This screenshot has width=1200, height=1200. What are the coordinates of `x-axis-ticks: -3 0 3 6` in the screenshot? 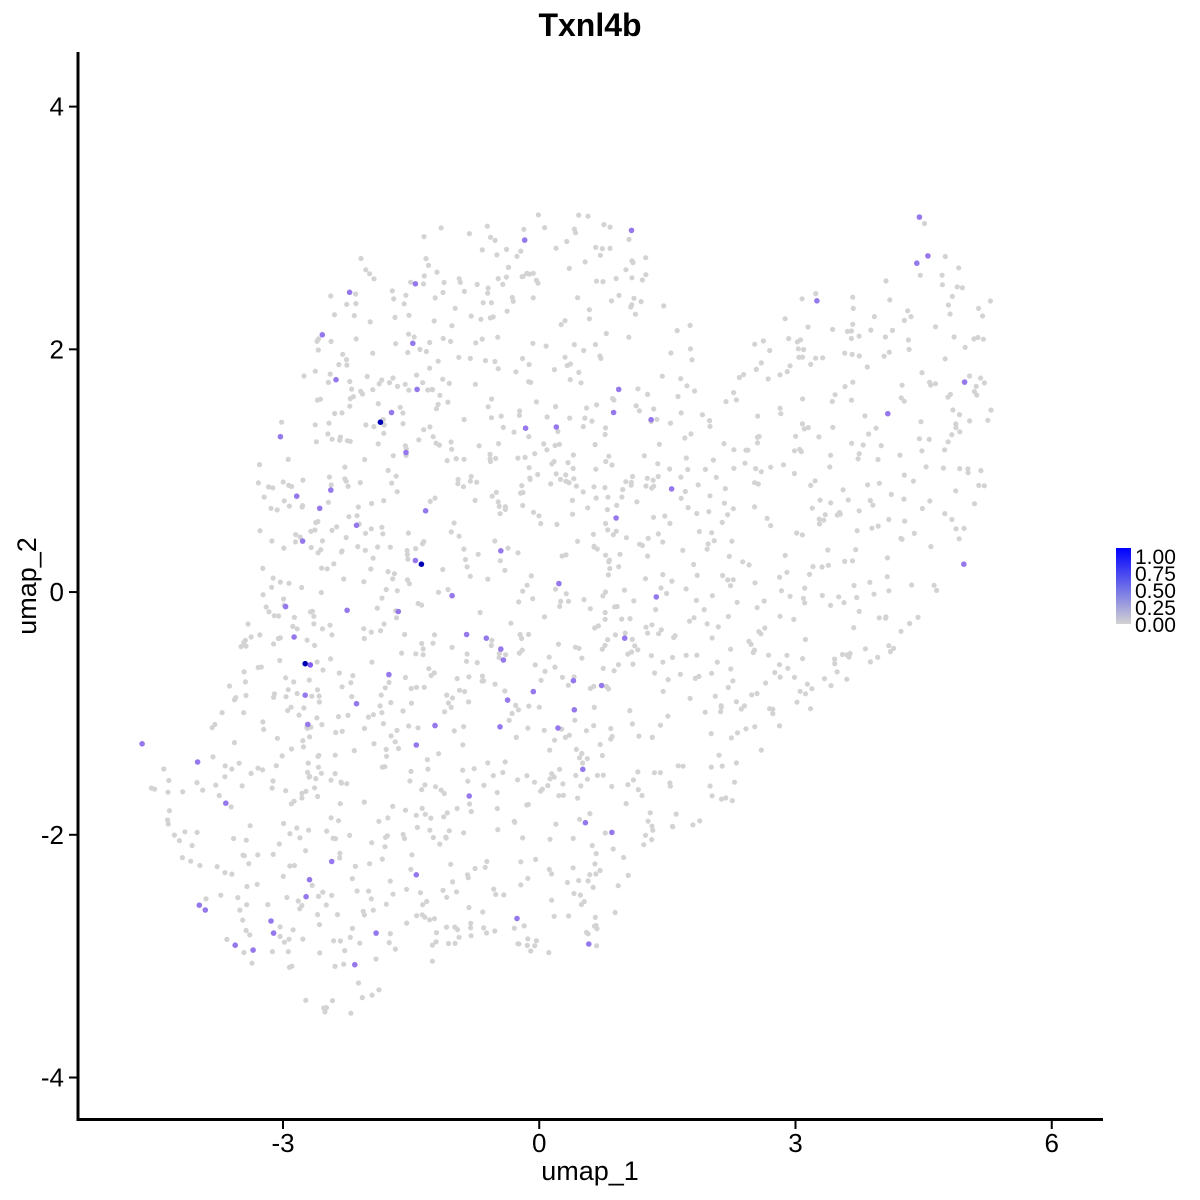 It's located at (665, 1139).